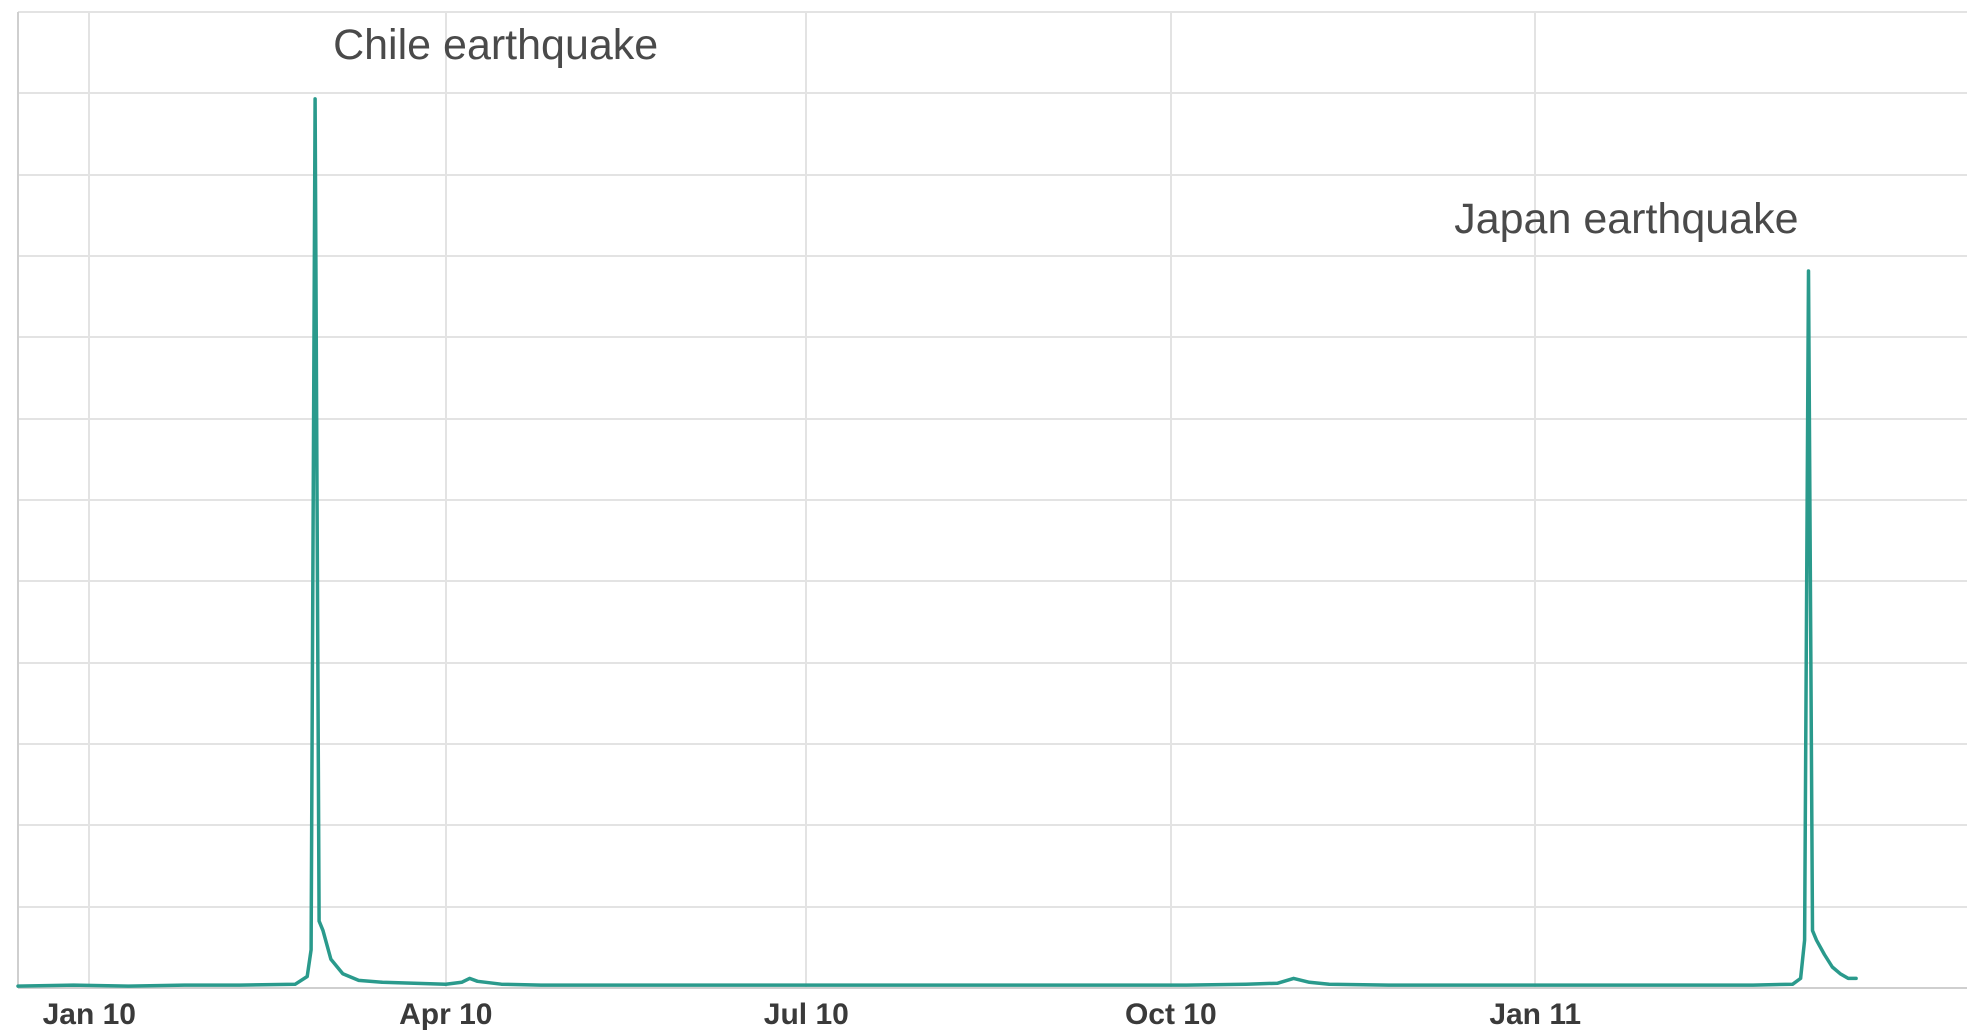 This screenshot has width=1967, height=1032. Describe the element at coordinates (806, 1014) in the screenshot. I see `x-tick-label: Jul 10` at that location.